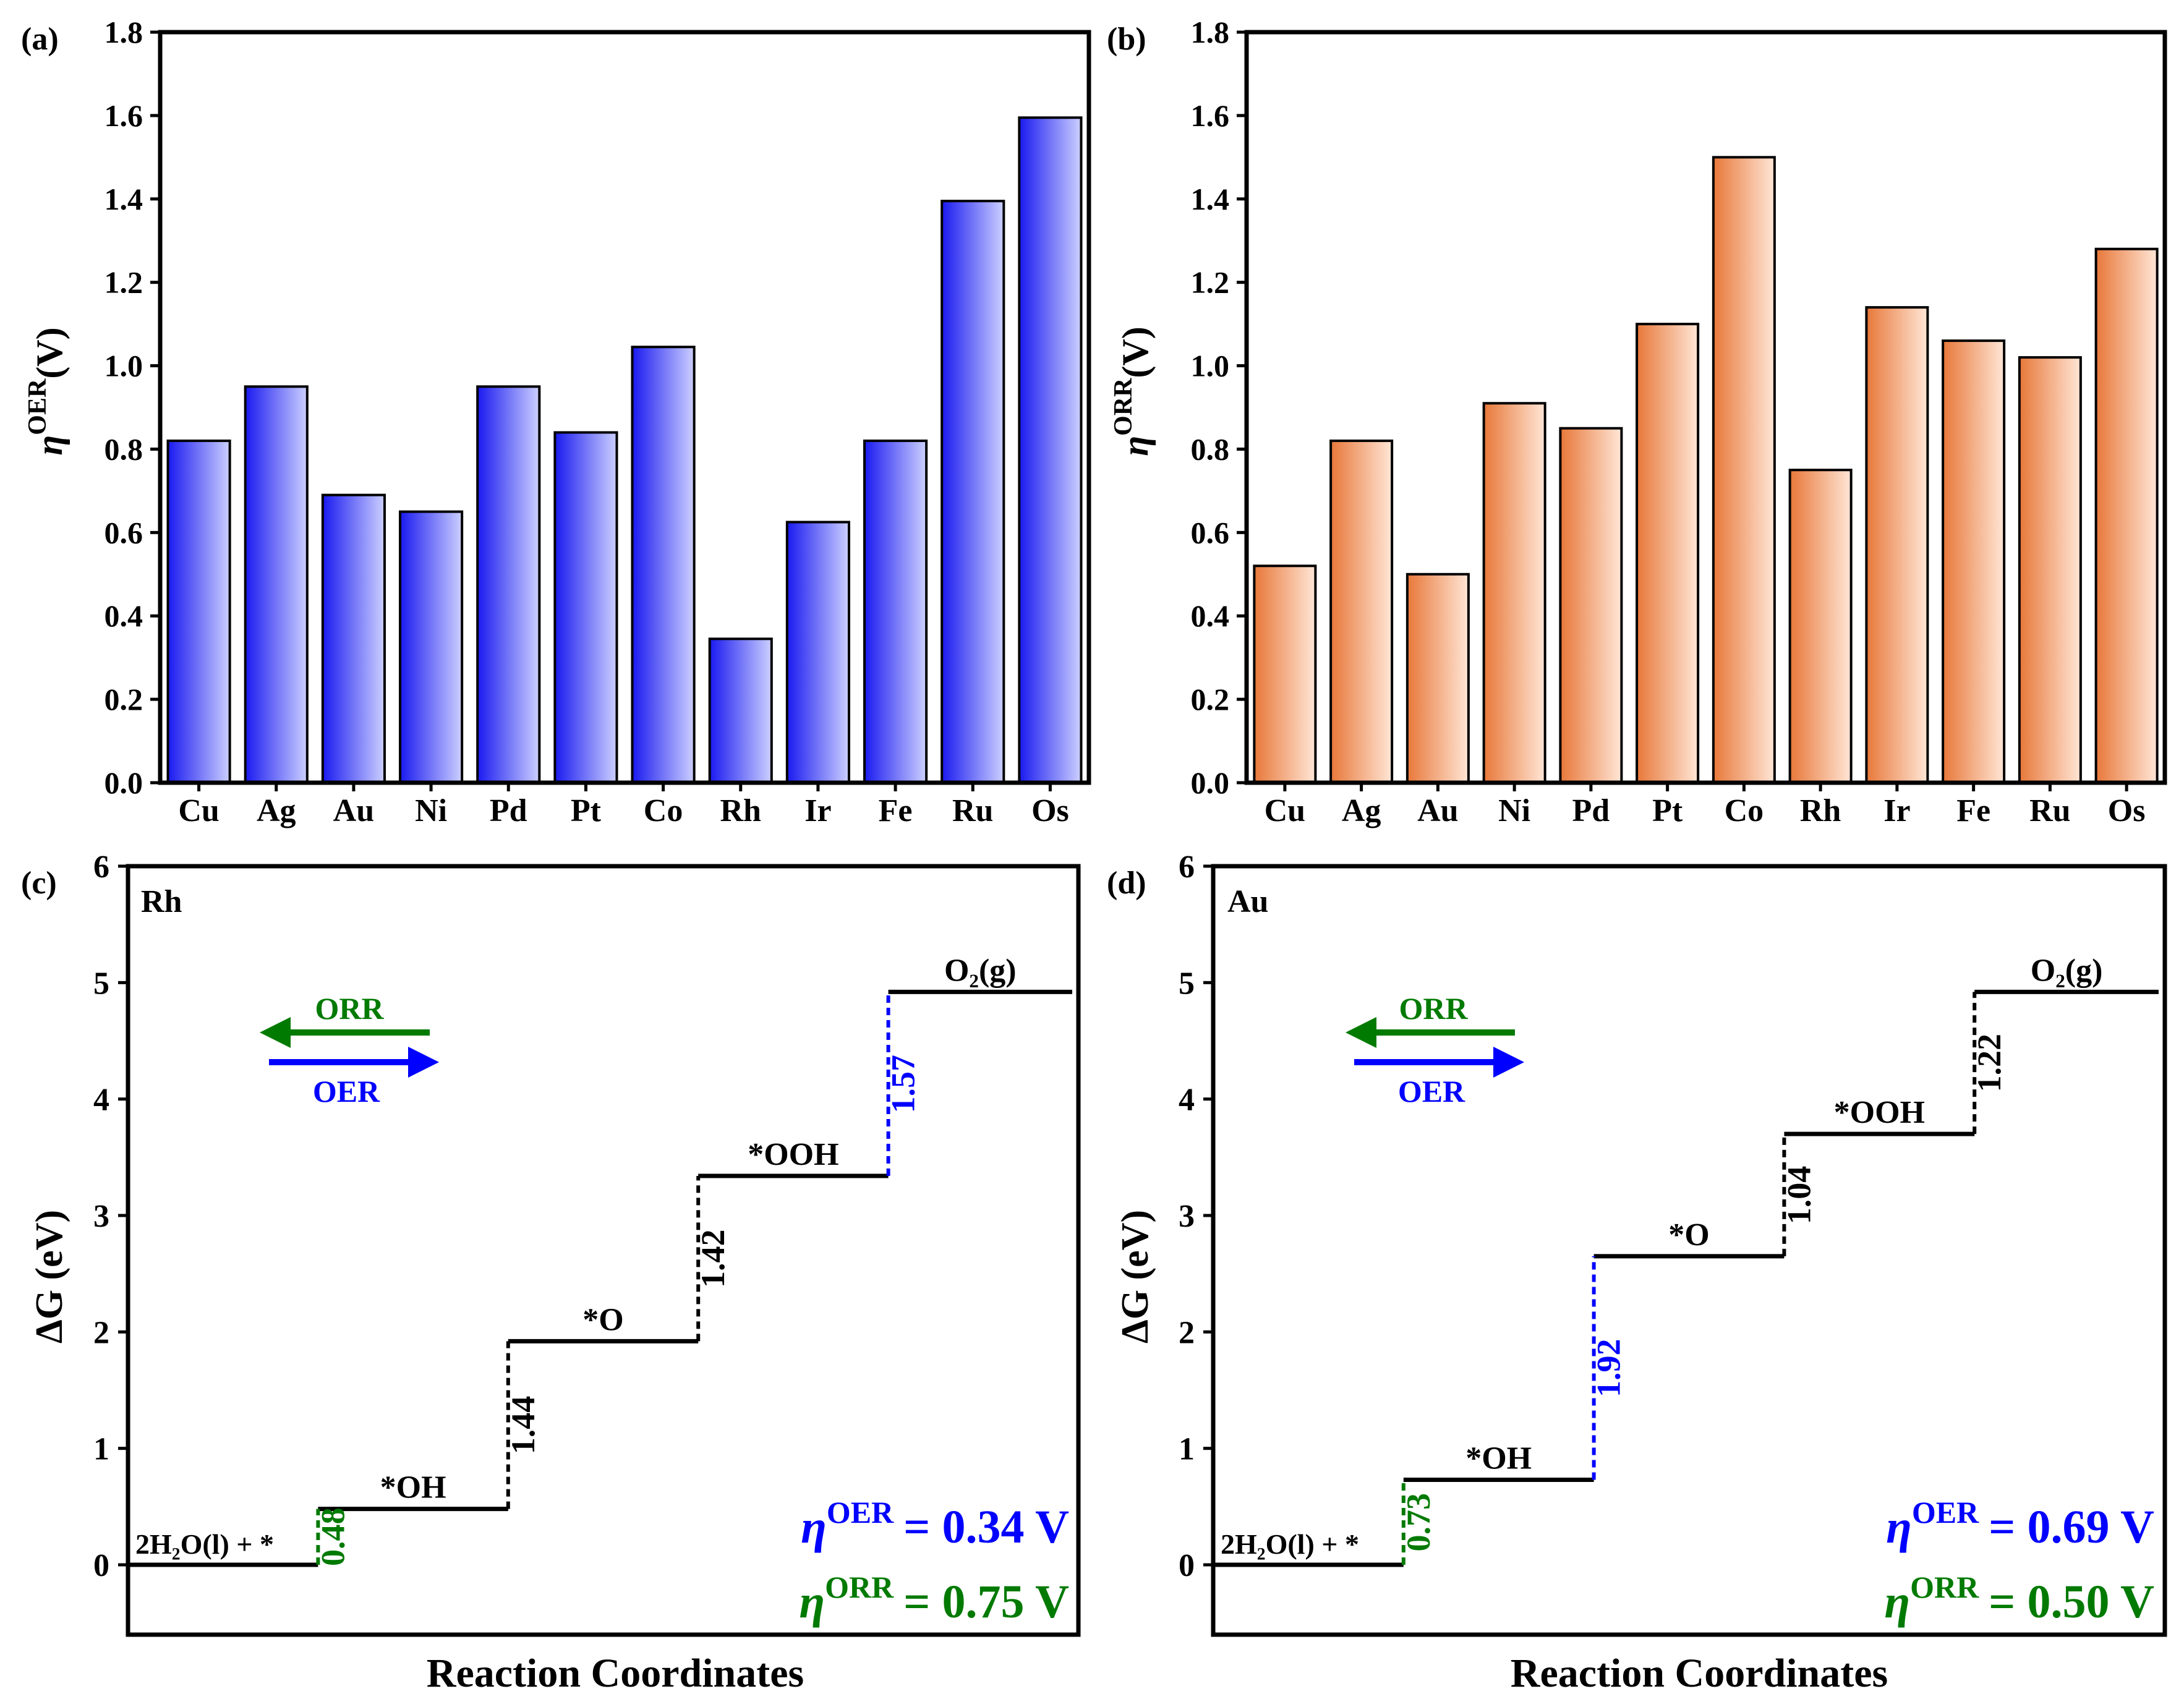  What do you see at coordinates (523, 1425) in the screenshot?
I see `step-label-c-1: 1.44` at bounding box center [523, 1425].